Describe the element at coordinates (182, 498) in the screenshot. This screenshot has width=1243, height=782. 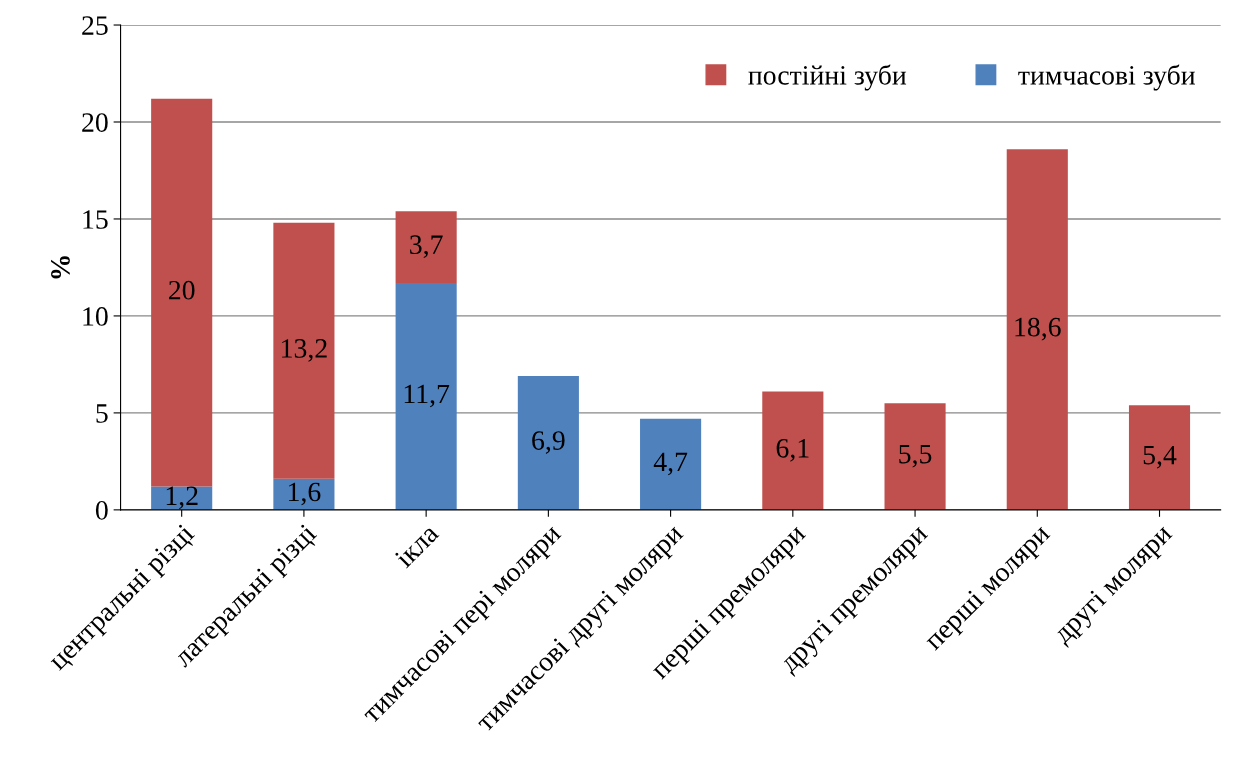
I see `data-label: 1,2` at that location.